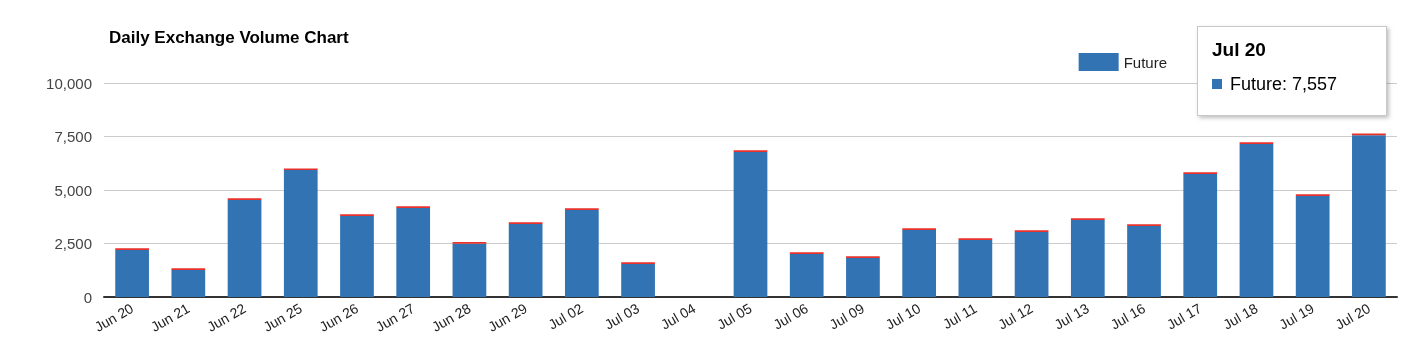 The image size is (1412, 362). I want to click on y-tick-label: 2,500, so click(73, 243).